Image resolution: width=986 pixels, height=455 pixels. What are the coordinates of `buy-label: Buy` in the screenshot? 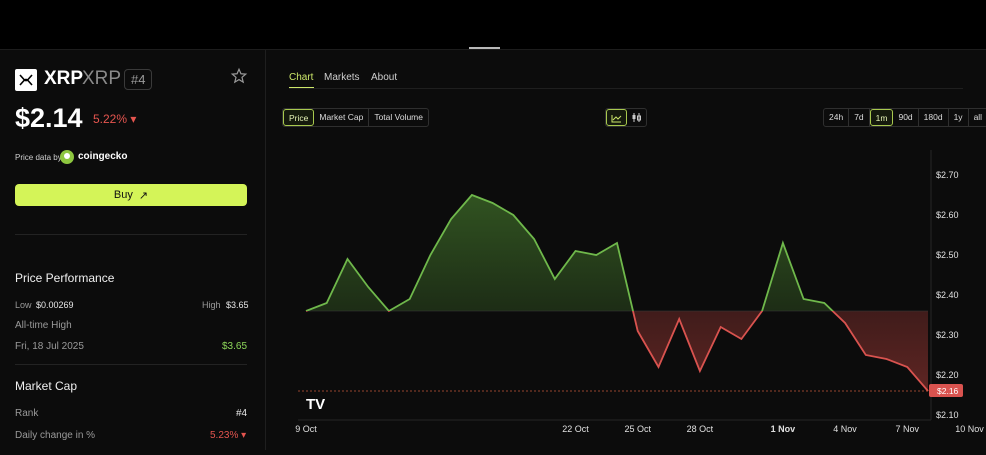 It's located at (123, 195).